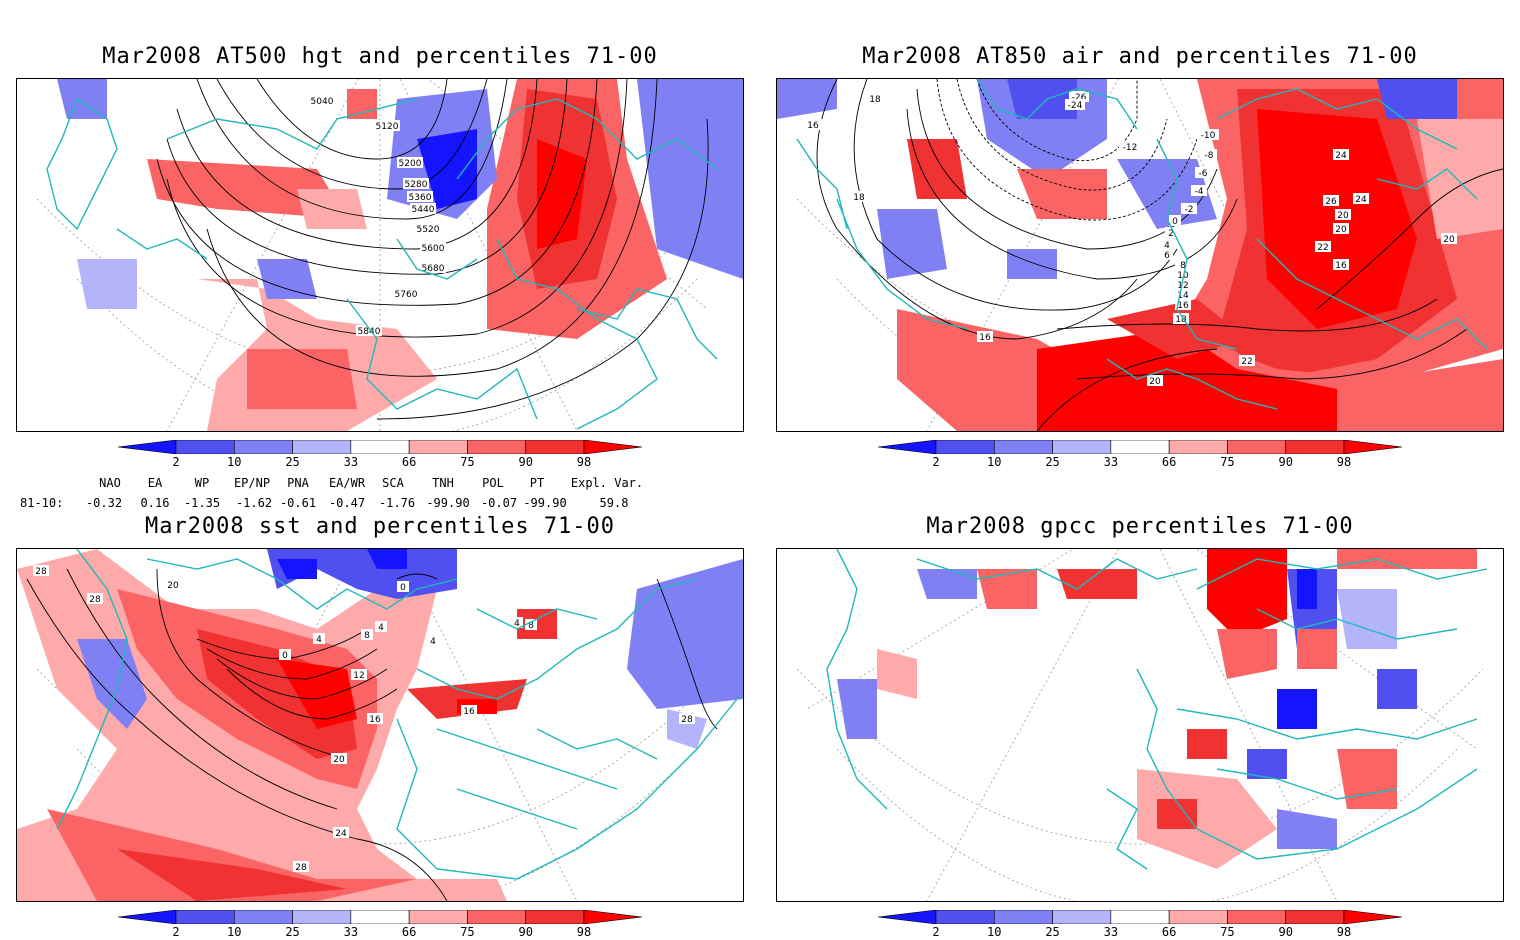 The width and height of the screenshot is (1520, 940). I want to click on contour-label: 26, so click(1331, 201).